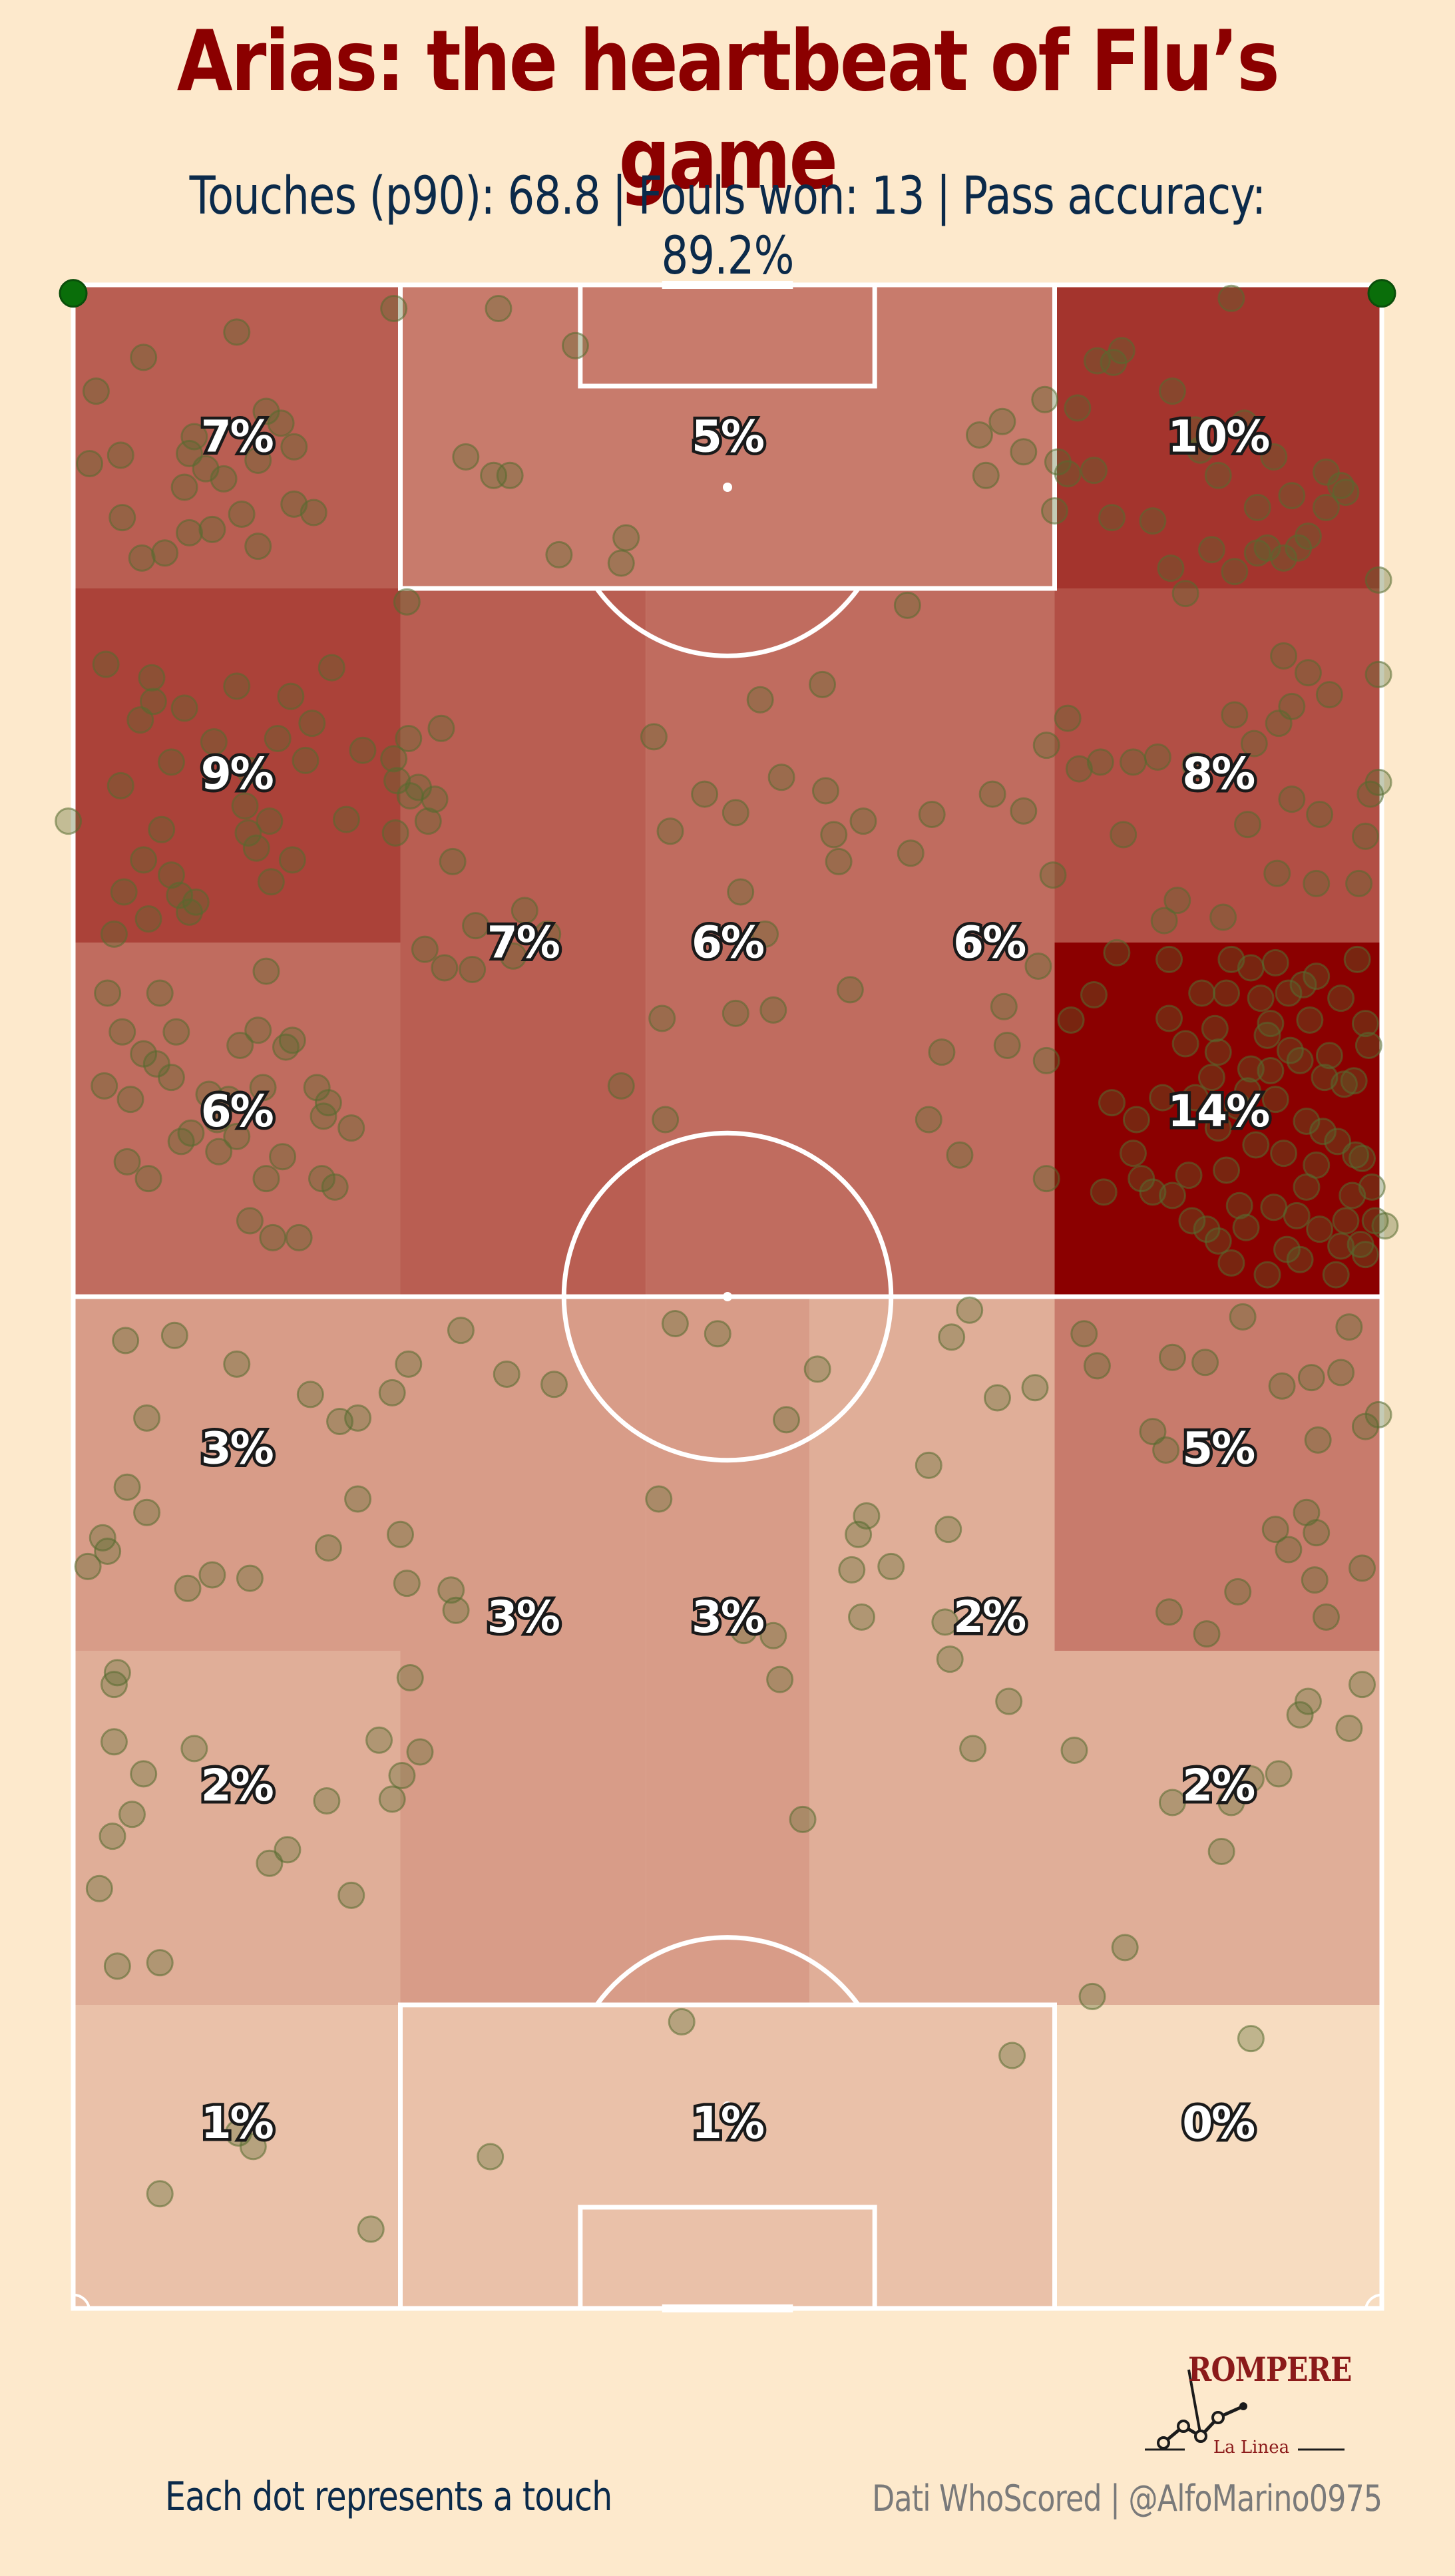  Describe the element at coordinates (727, 622) in the screenshot. I see `top-penalty-arc` at that location.